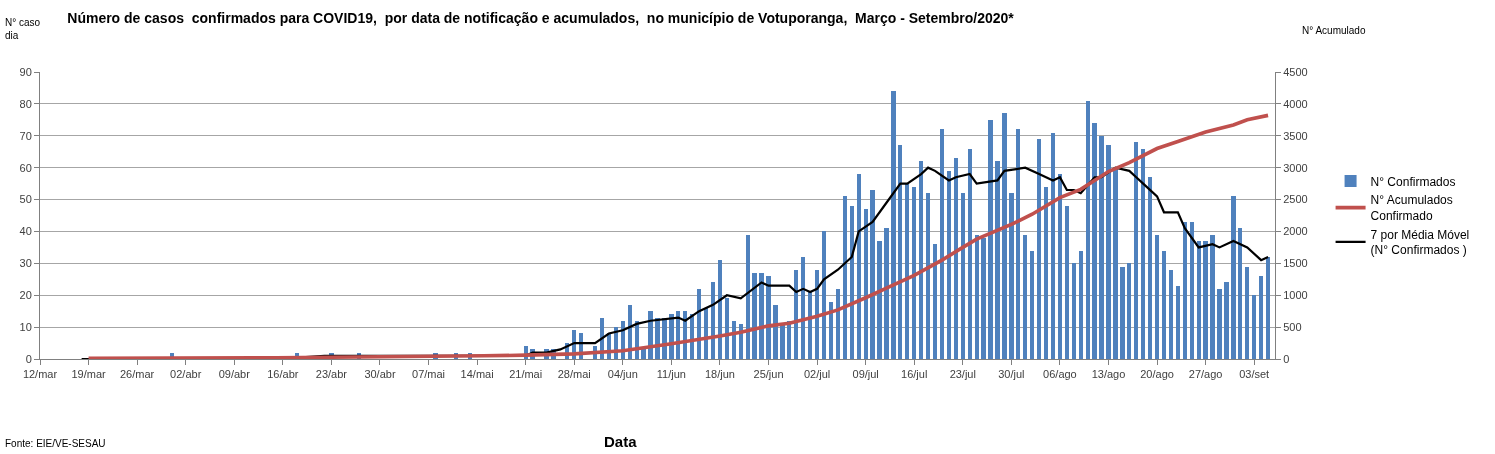 Image resolution: width=1495 pixels, height=454 pixels. Describe the element at coordinates (1060, 374) in the screenshot. I see `x-tick-label: 06/ago` at that location.